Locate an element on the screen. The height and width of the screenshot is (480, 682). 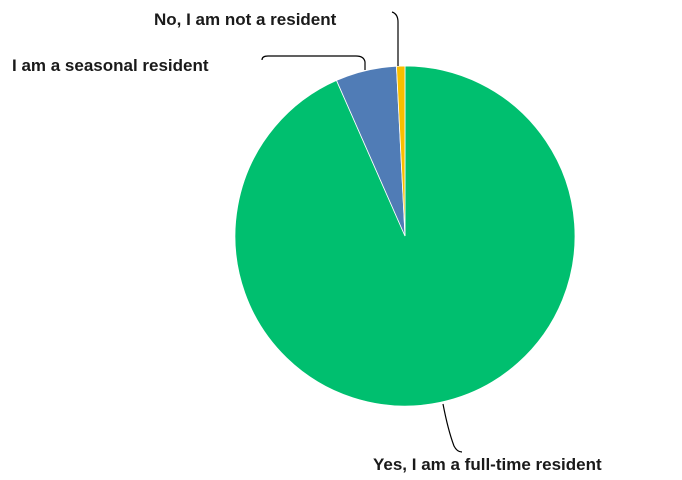
pie-slice-not-resident is located at coordinates (401, 151).